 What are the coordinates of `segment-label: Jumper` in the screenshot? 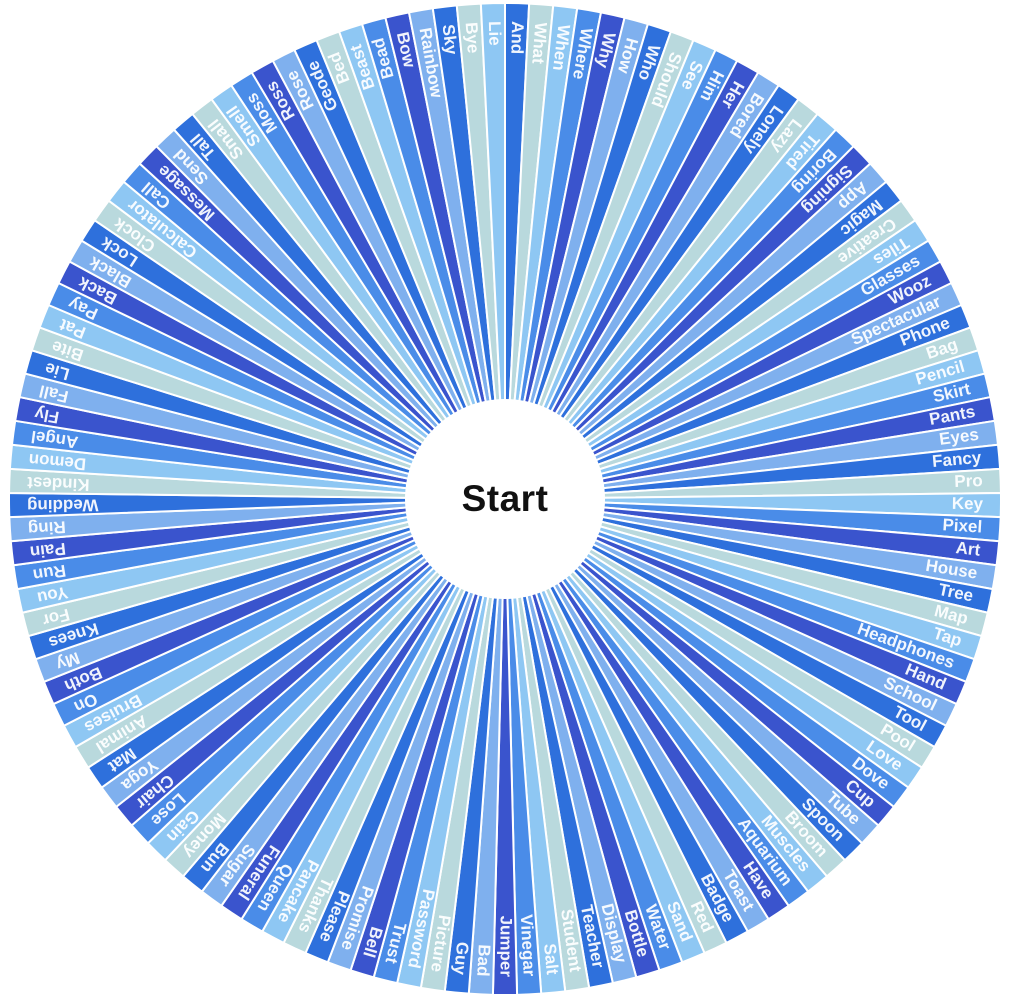 It's located at (506, 947).